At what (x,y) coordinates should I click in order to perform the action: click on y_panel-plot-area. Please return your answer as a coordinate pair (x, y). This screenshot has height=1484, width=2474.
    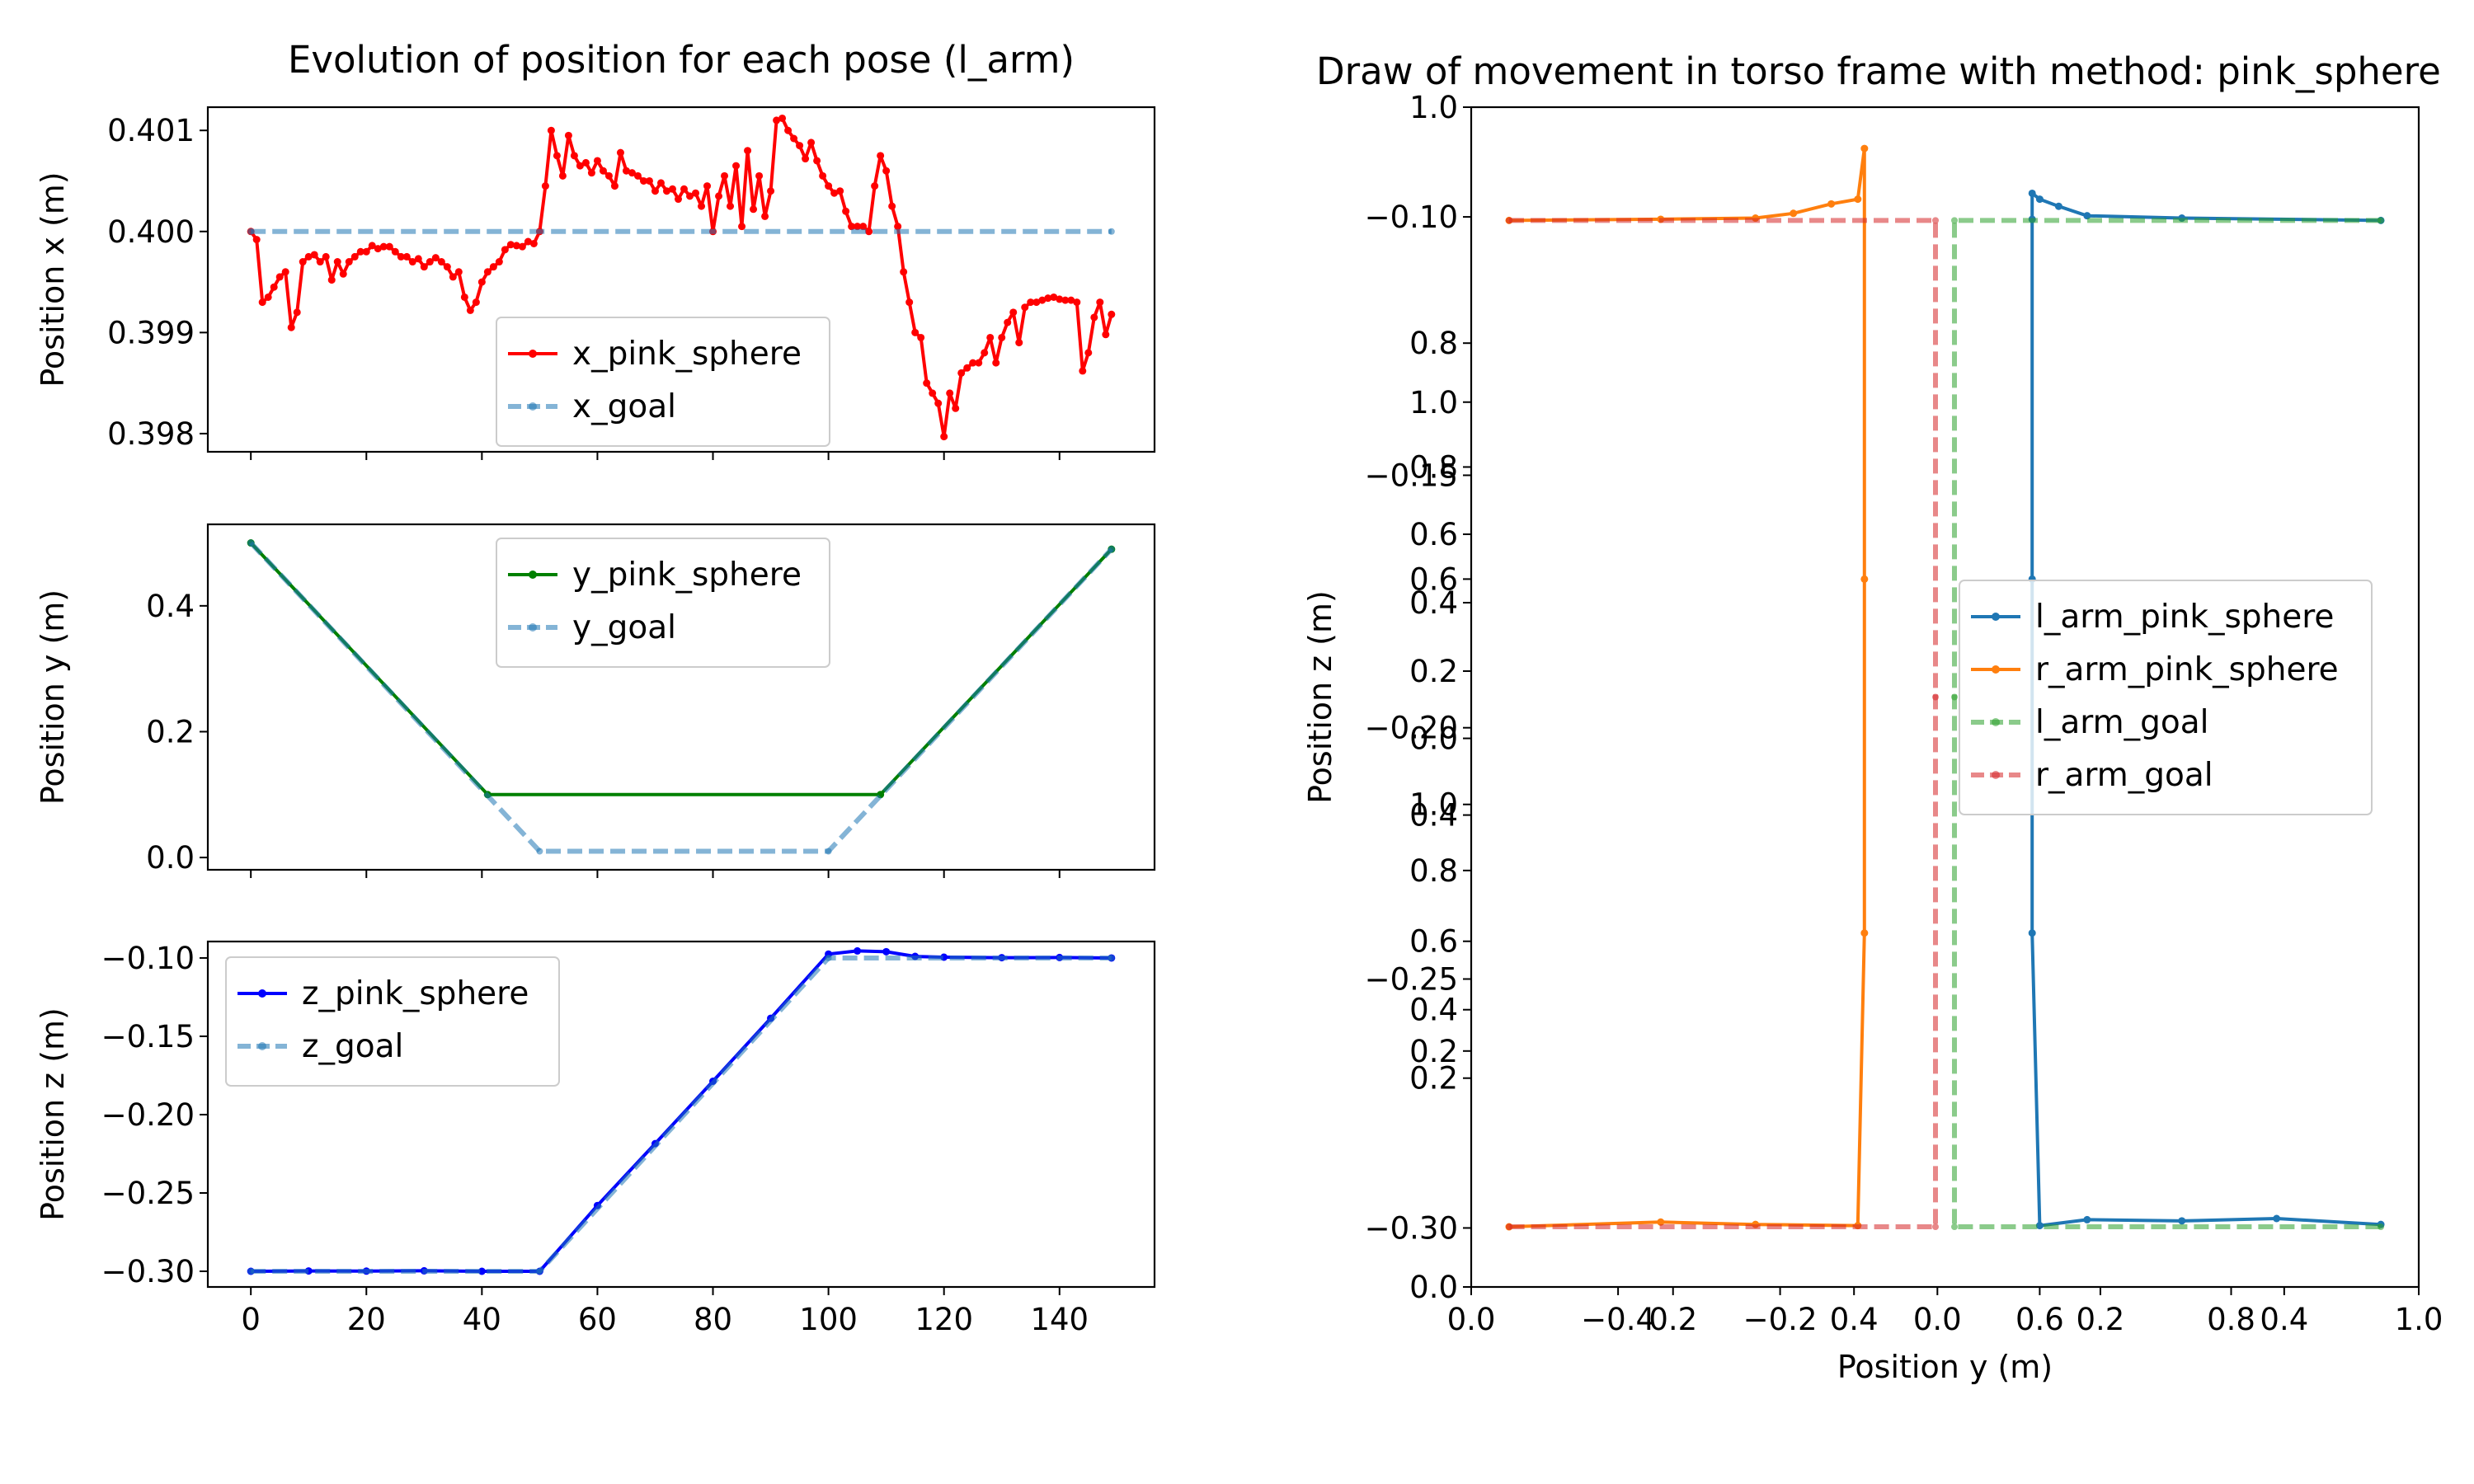
    Looking at the image, I should click on (681, 697).